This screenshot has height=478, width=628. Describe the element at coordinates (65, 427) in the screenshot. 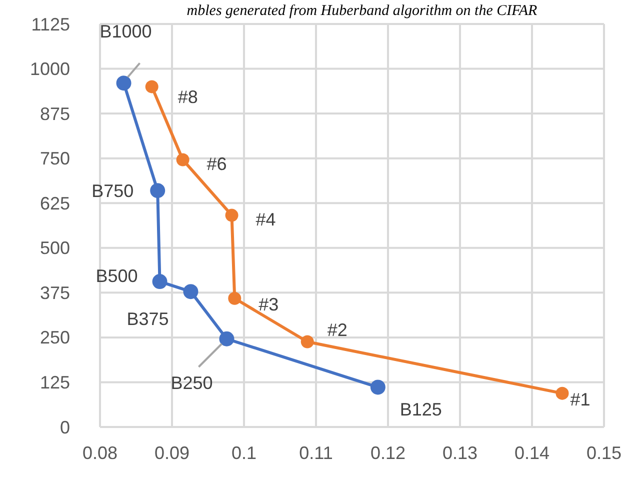

I see `y-tick-label: 0` at that location.